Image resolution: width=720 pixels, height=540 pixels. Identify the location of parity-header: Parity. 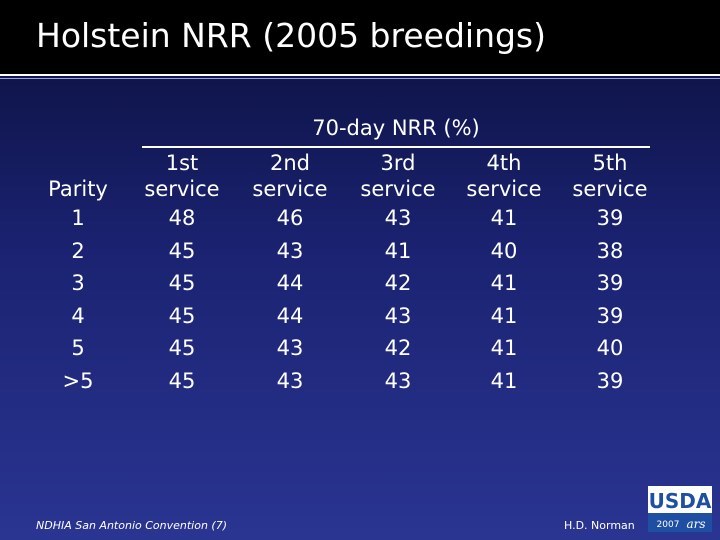
(78, 189).